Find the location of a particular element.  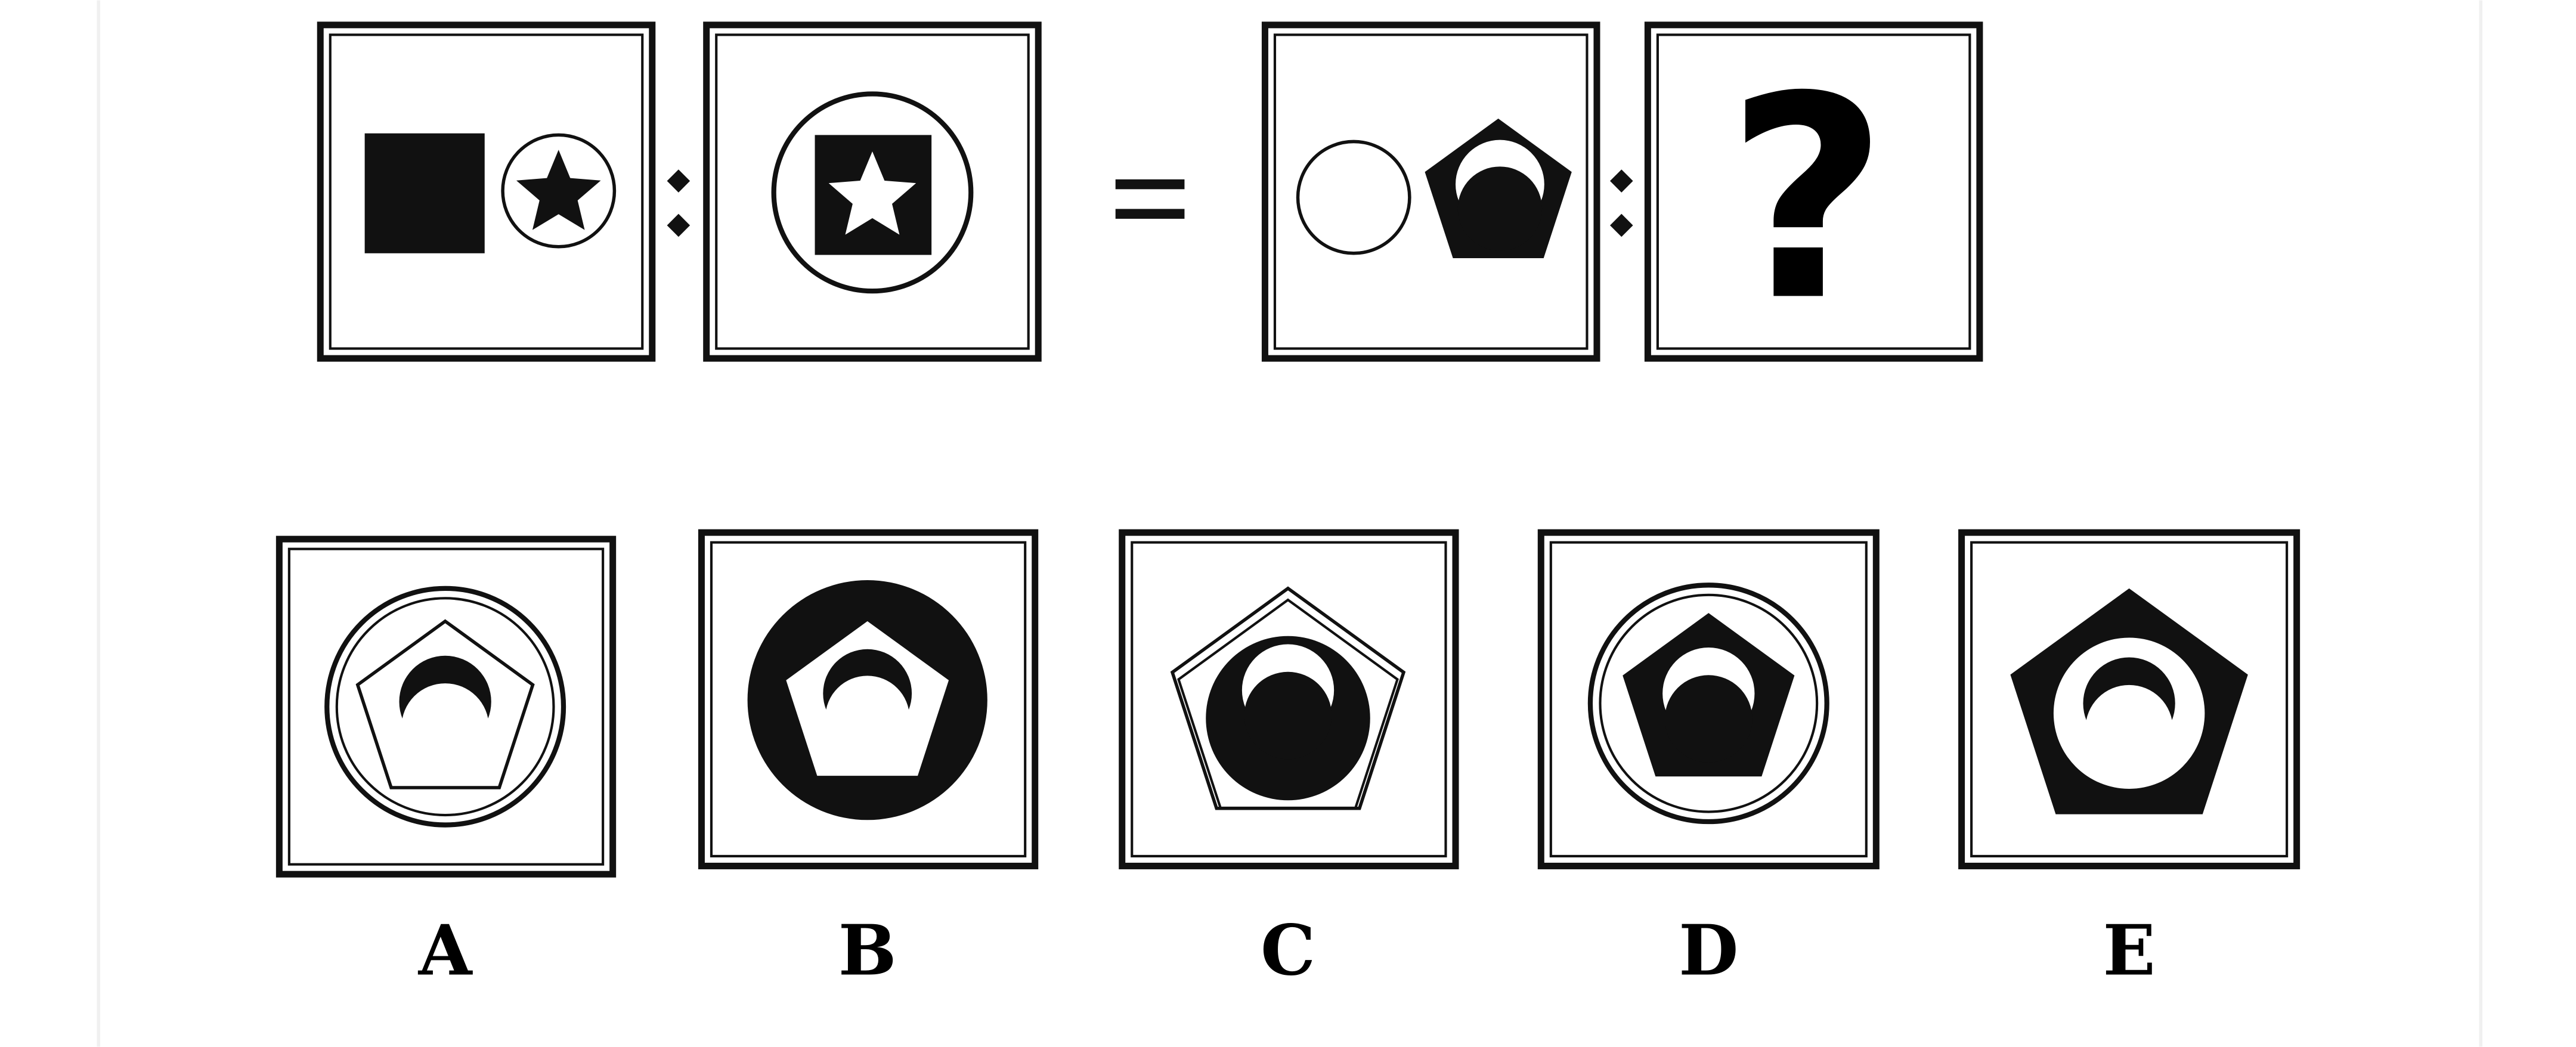

option-label: C is located at coordinates (1288, 950).